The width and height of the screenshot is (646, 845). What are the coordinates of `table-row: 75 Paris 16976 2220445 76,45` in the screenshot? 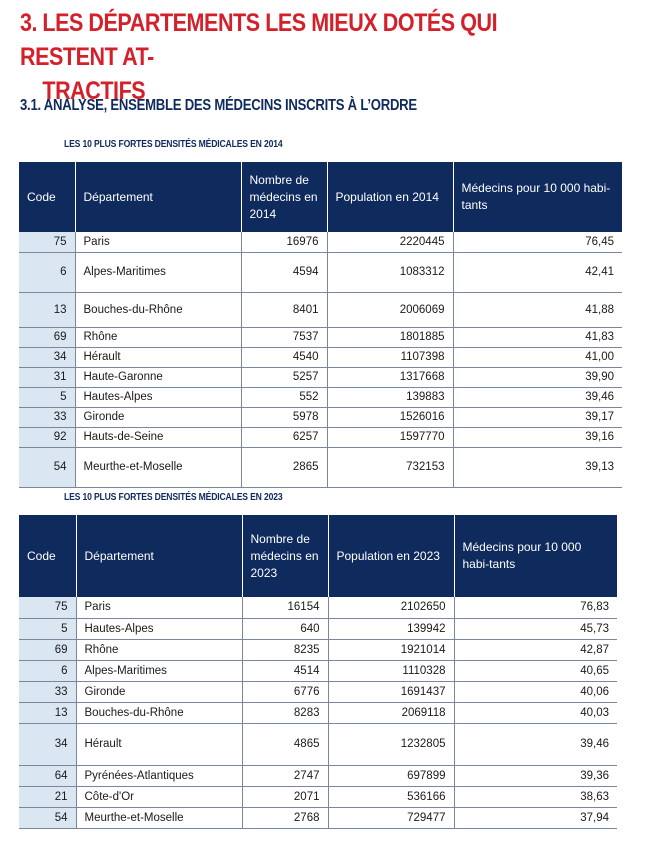 It's located at (320, 242).